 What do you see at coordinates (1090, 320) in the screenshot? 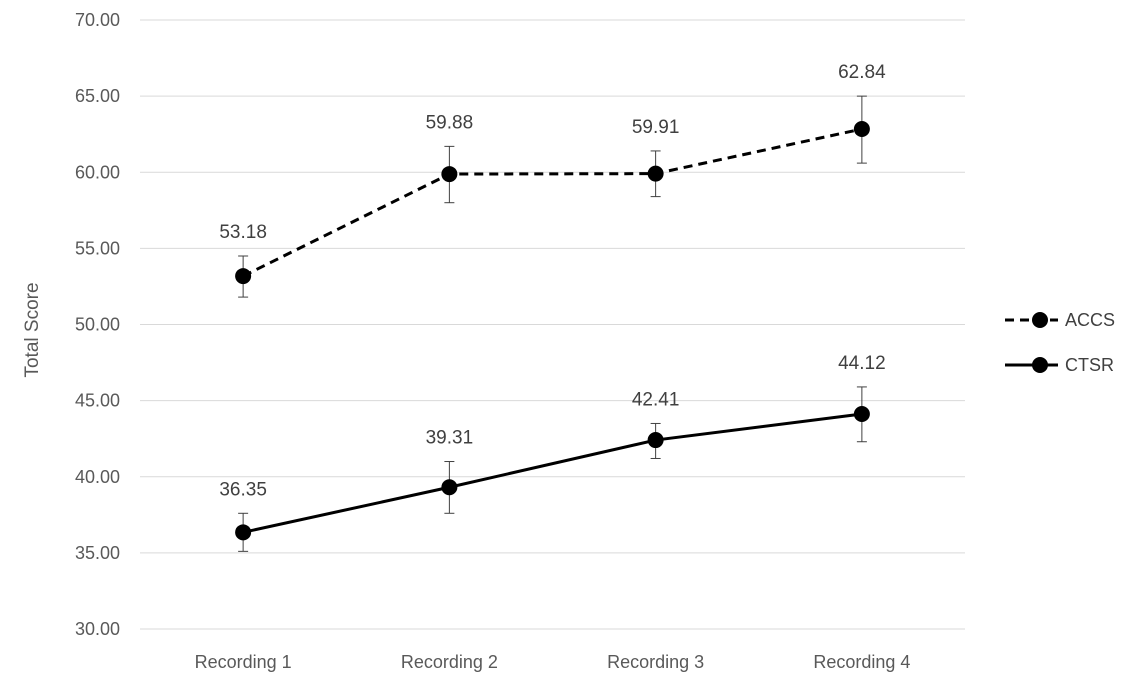
I see `legend-label: ACCS` at bounding box center [1090, 320].